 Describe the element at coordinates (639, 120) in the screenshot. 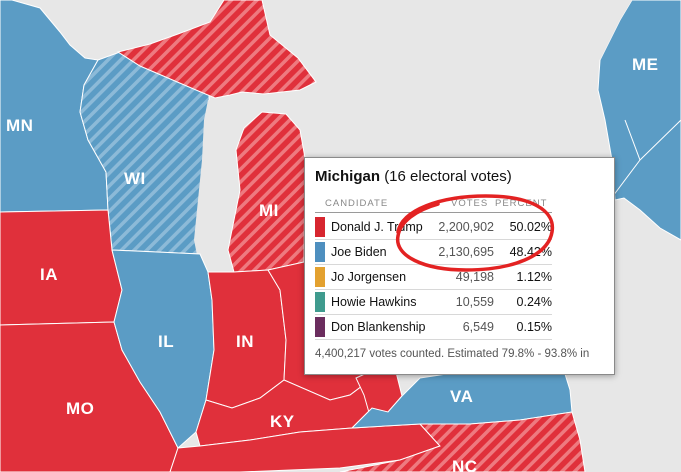

I see `state-ny-ne` at that location.